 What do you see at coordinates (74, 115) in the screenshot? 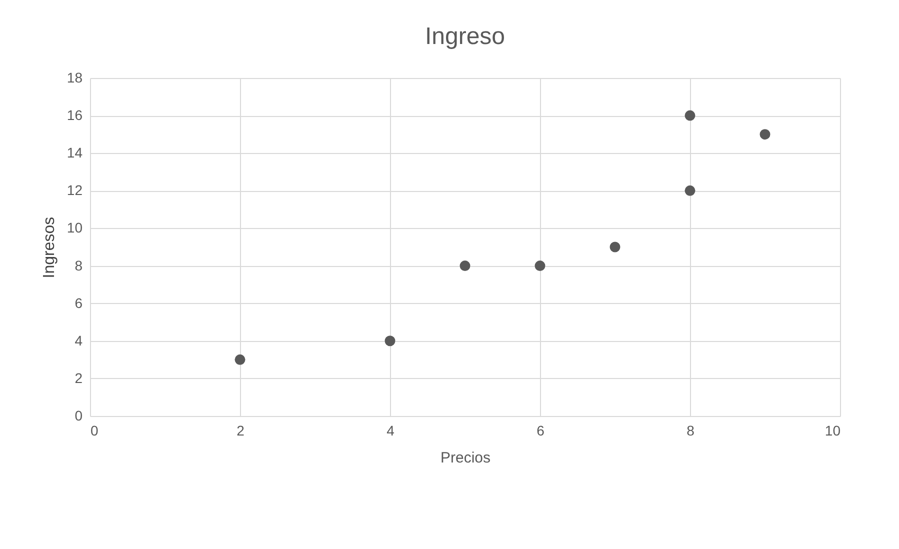
I see `y-tick-label: 16` at bounding box center [74, 115].